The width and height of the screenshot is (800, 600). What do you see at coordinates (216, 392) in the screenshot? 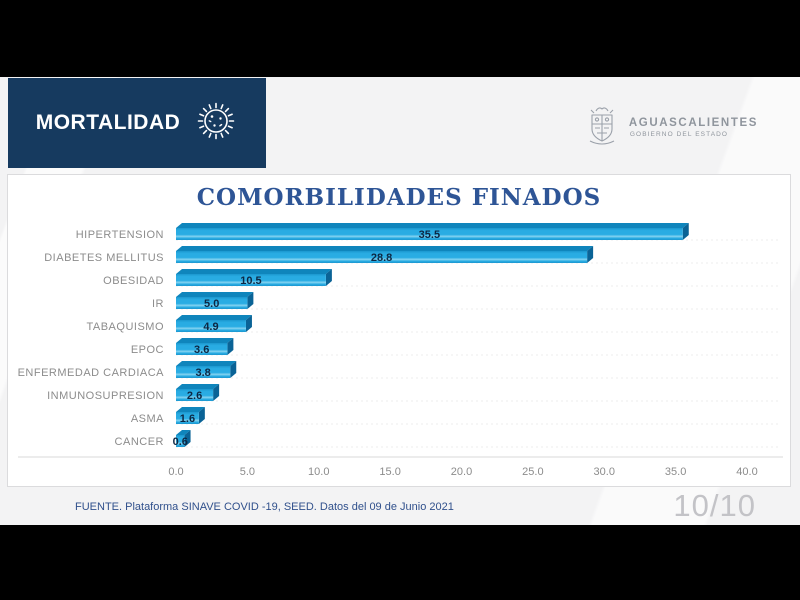
I see `bar-side-face-inmunosupresion` at bounding box center [216, 392].